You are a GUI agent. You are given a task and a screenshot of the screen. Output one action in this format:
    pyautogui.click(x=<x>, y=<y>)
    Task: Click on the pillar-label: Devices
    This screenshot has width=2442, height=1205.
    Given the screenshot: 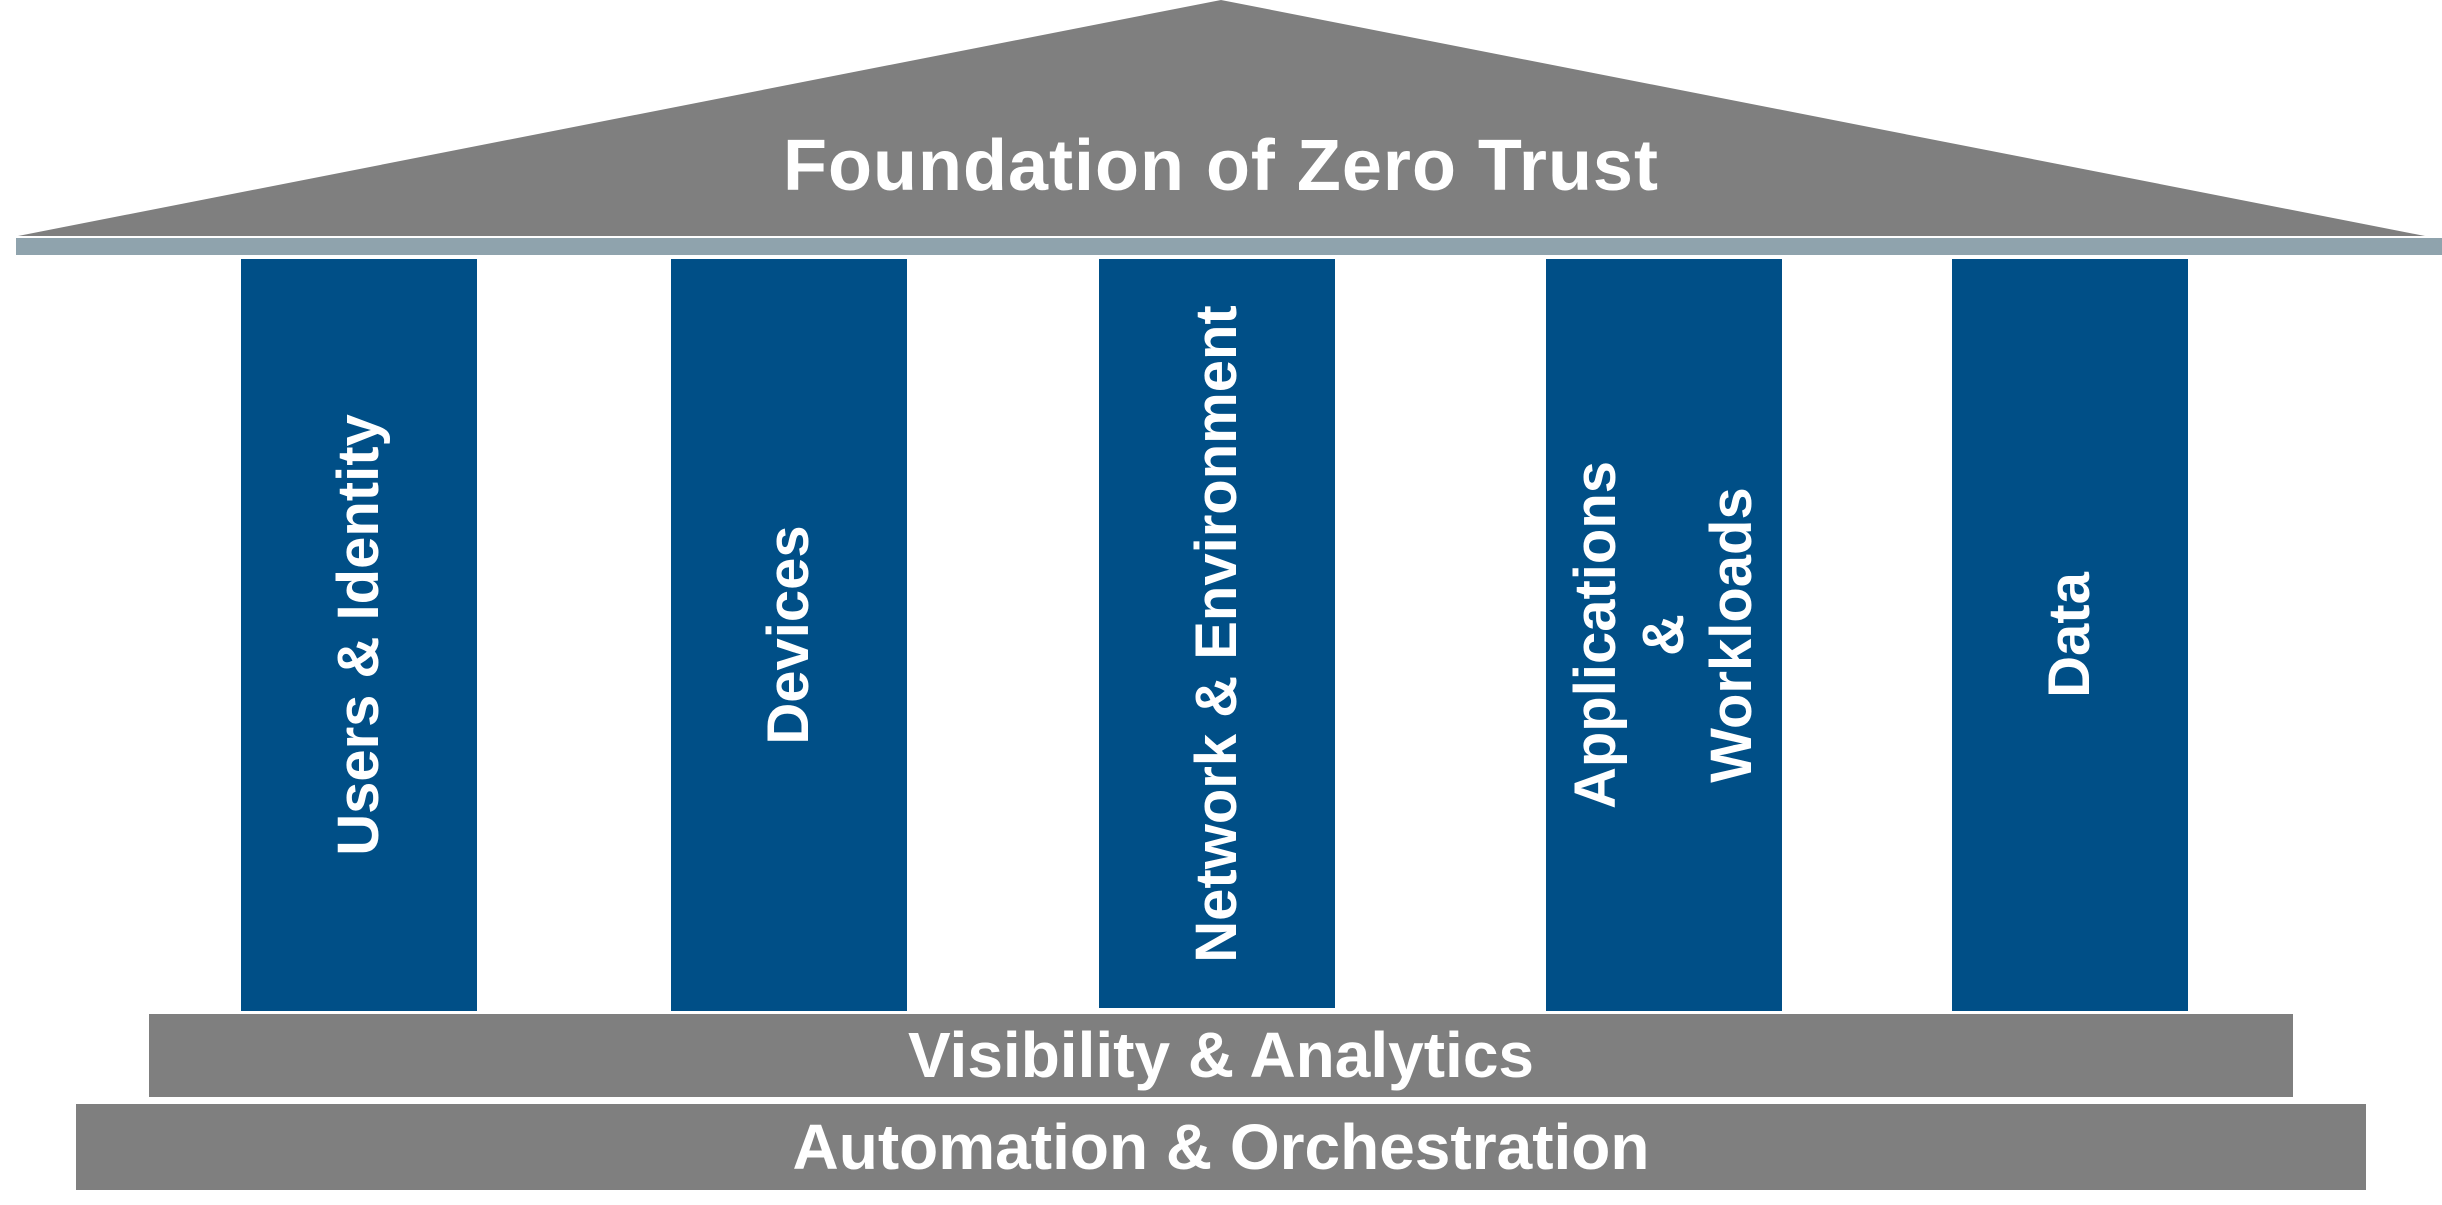 What is the action you would take?
    pyautogui.click(x=788, y=635)
    